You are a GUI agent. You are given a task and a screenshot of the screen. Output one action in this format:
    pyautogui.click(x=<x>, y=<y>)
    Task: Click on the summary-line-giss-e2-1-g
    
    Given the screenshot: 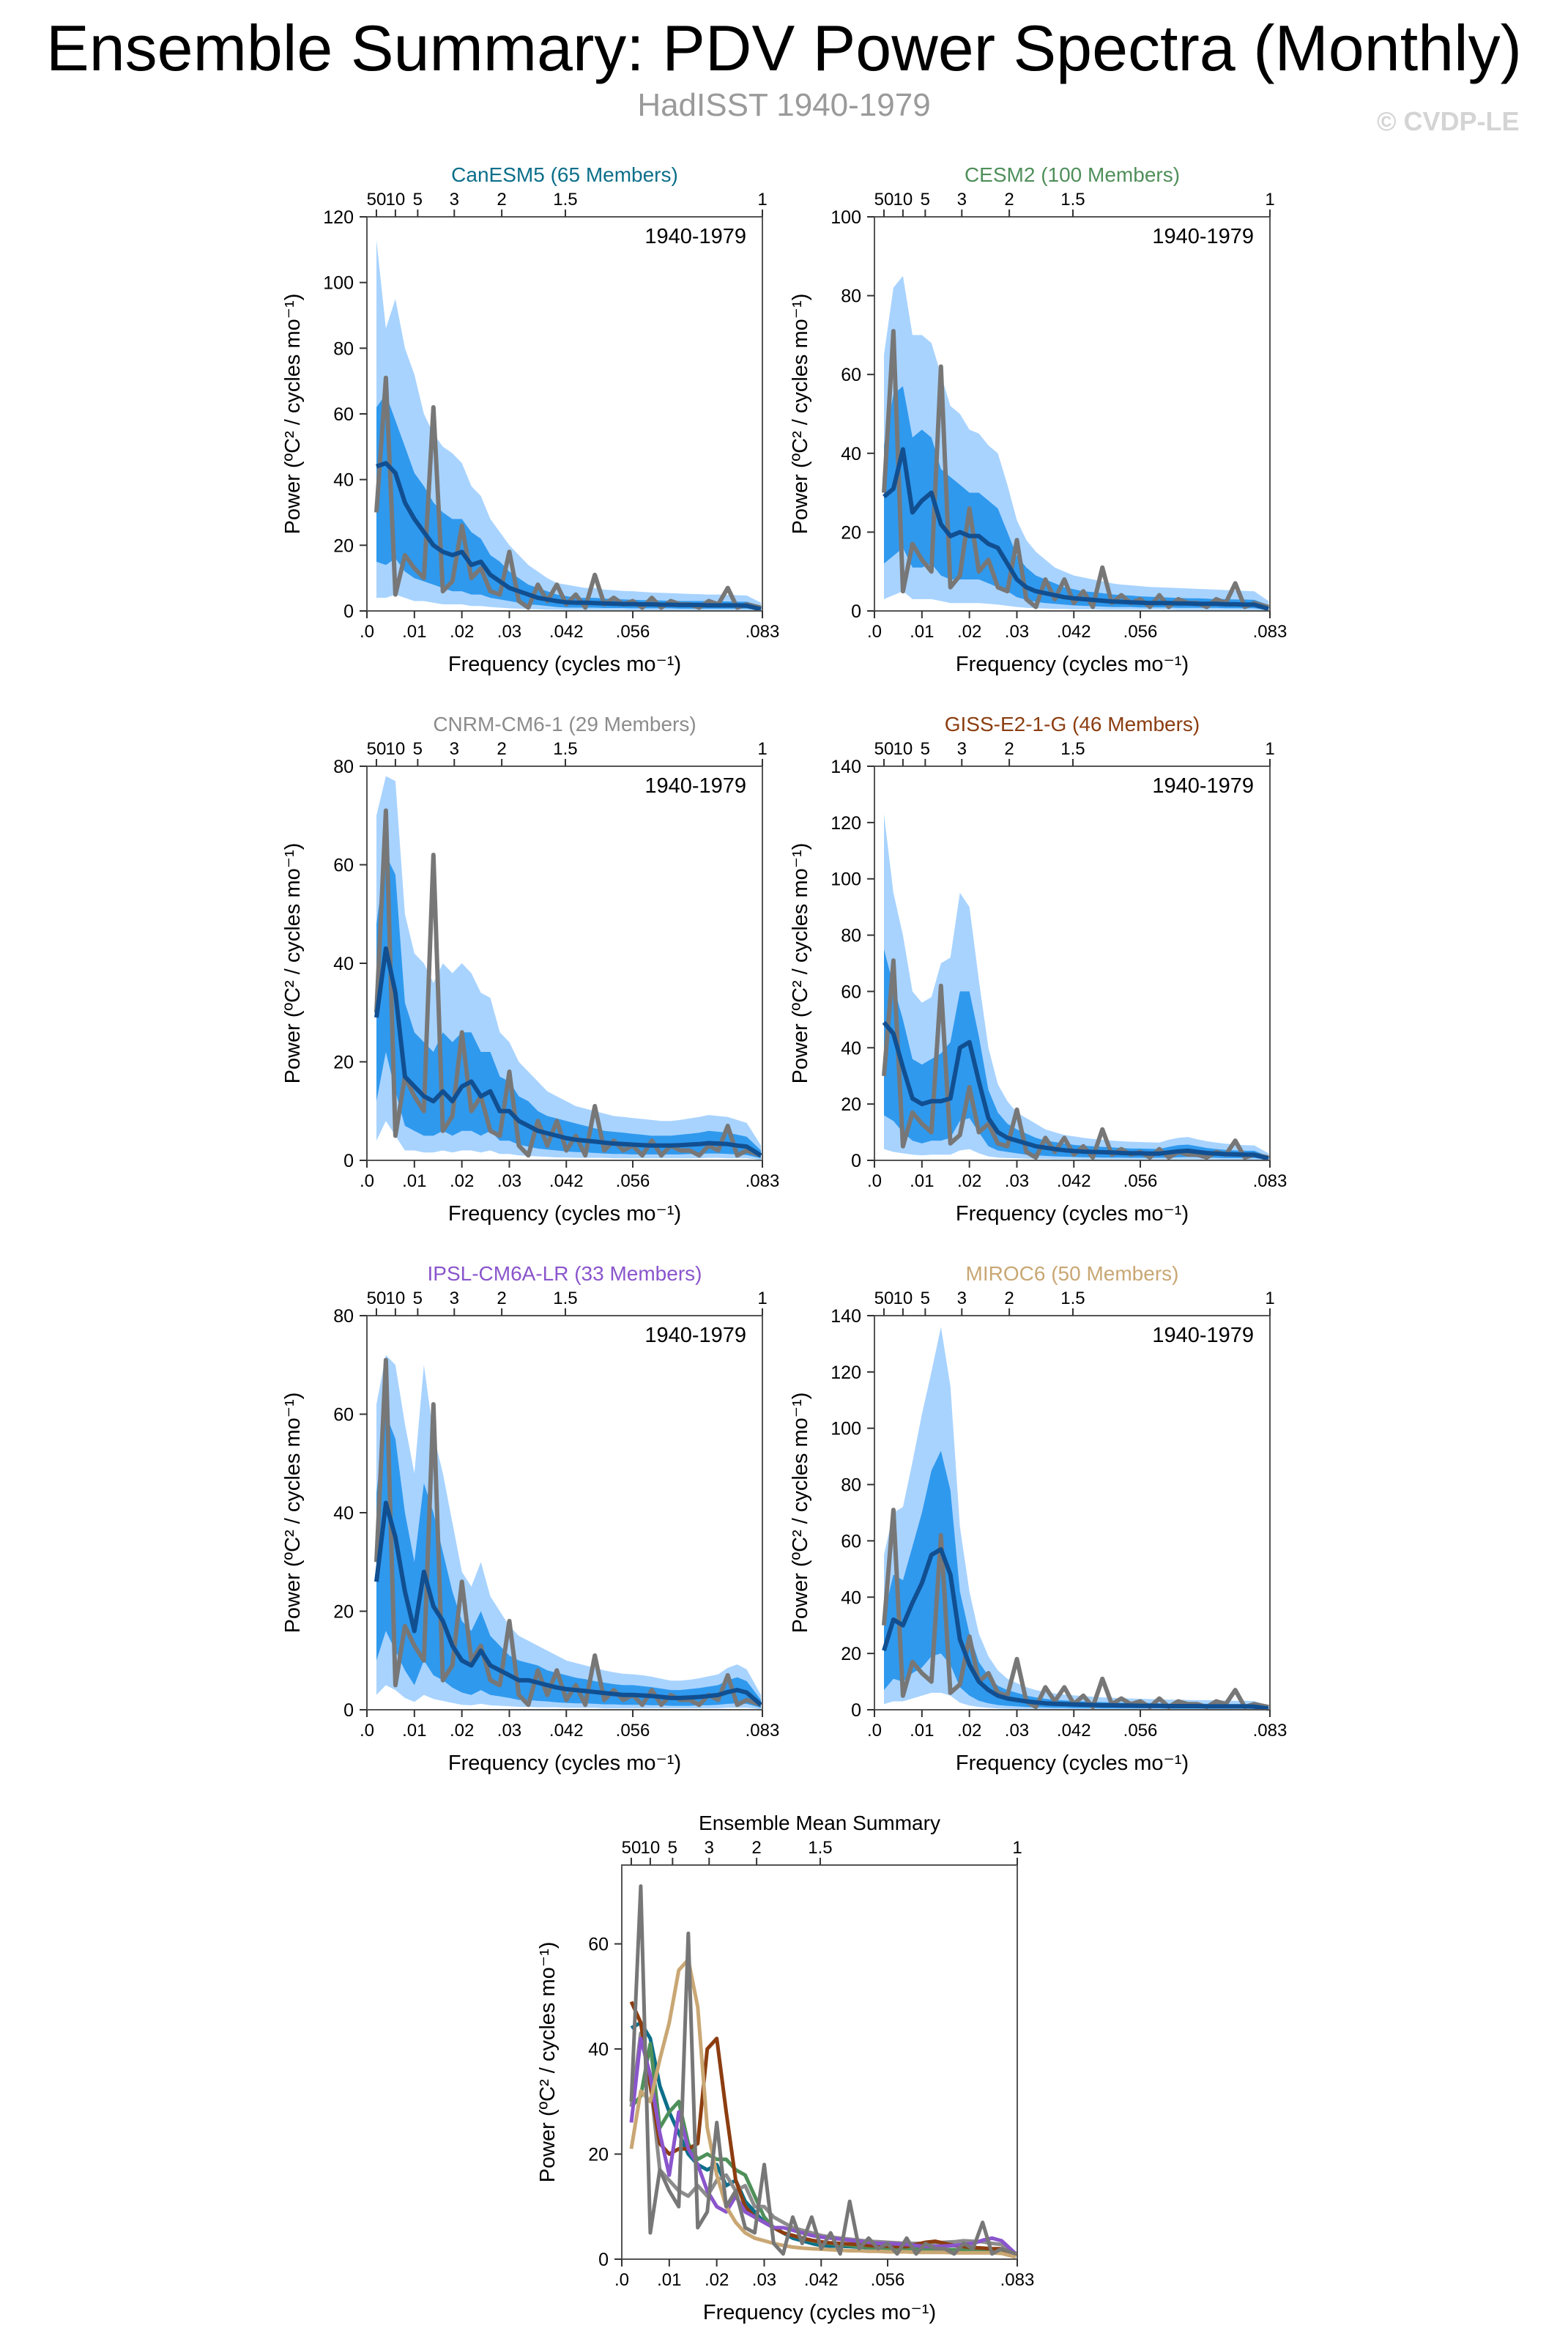 What is the action you would take?
    pyautogui.click(x=823, y=2129)
    